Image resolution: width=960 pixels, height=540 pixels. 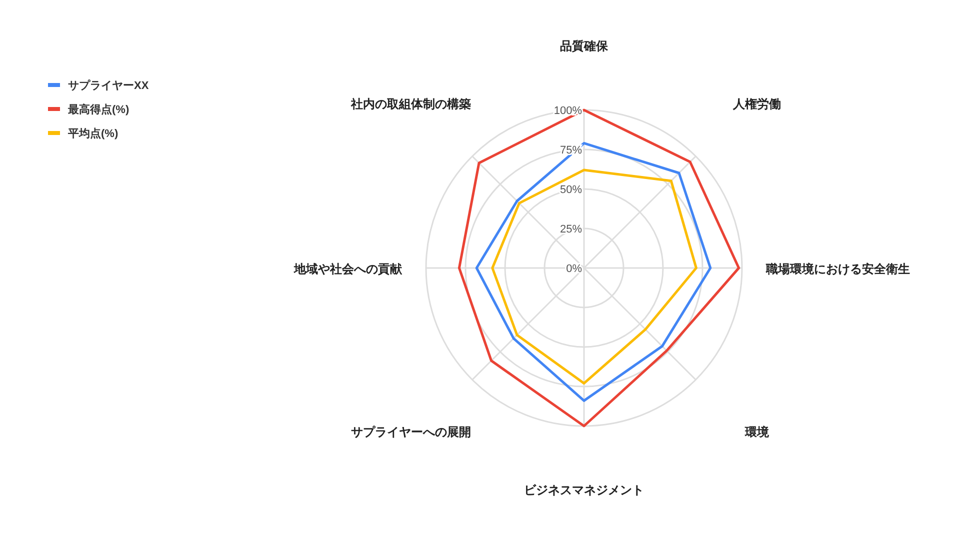 I want to click on legend-label: 平均点(%), so click(x=92, y=133).